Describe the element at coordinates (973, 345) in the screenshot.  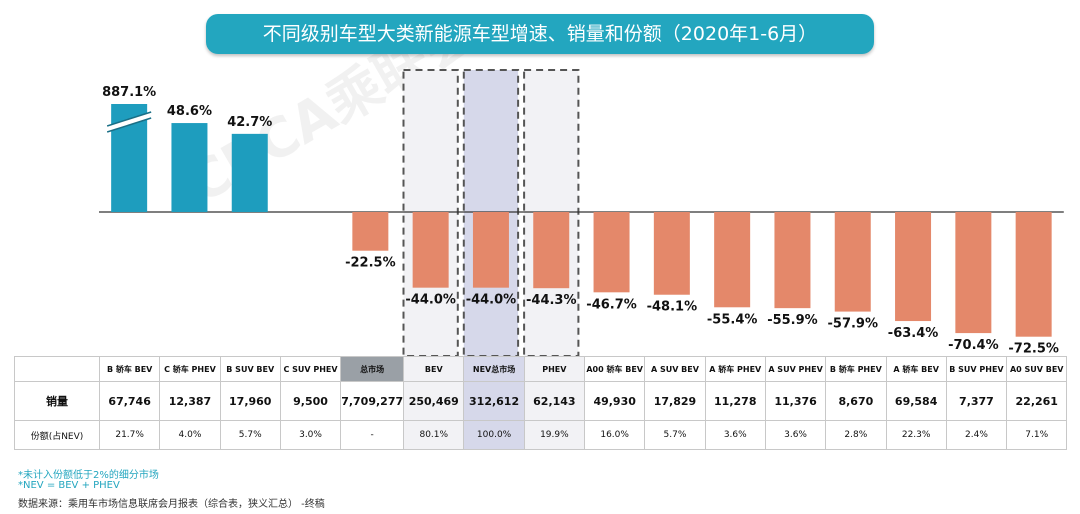
I see `bar-value-label: -70.4%` at that location.